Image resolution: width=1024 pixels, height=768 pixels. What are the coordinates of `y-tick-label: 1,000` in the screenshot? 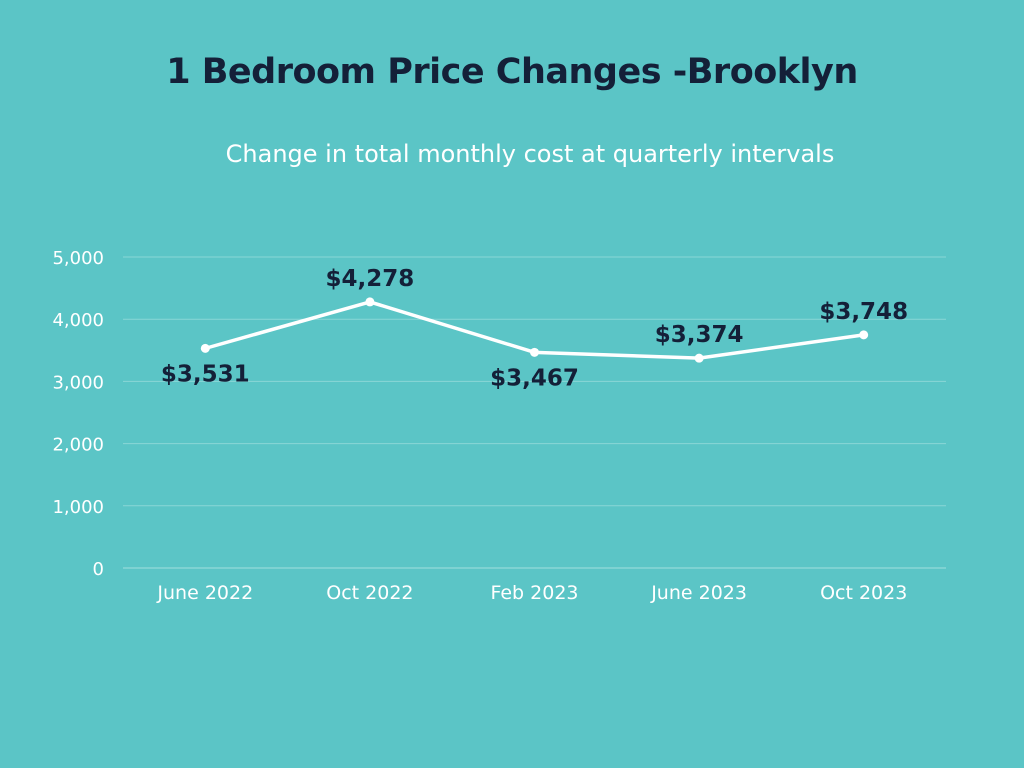 It's located at (78, 507).